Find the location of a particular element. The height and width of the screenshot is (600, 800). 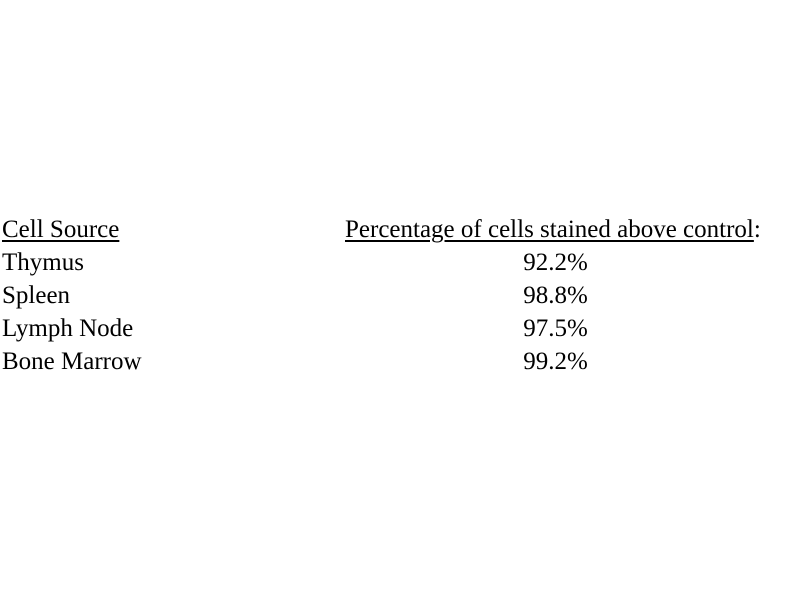

header-cell-source: Cell Source is located at coordinates (172, 229).